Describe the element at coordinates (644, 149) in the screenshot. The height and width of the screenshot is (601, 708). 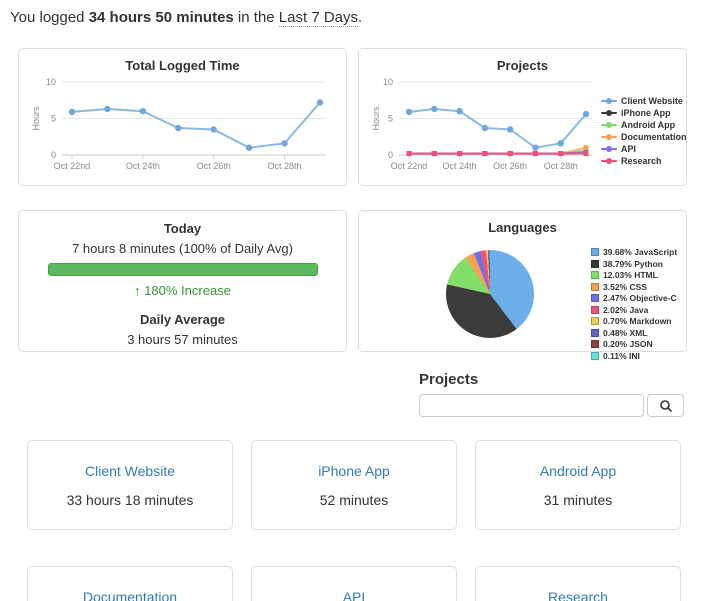
I see `legend-item: API` at that location.